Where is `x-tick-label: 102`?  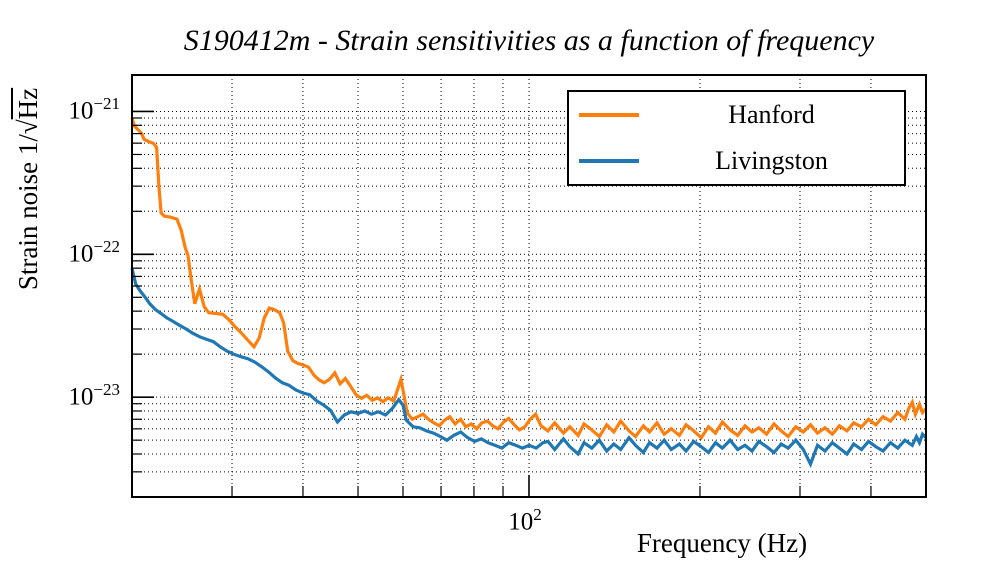 x-tick-label: 102 is located at coordinates (525, 520).